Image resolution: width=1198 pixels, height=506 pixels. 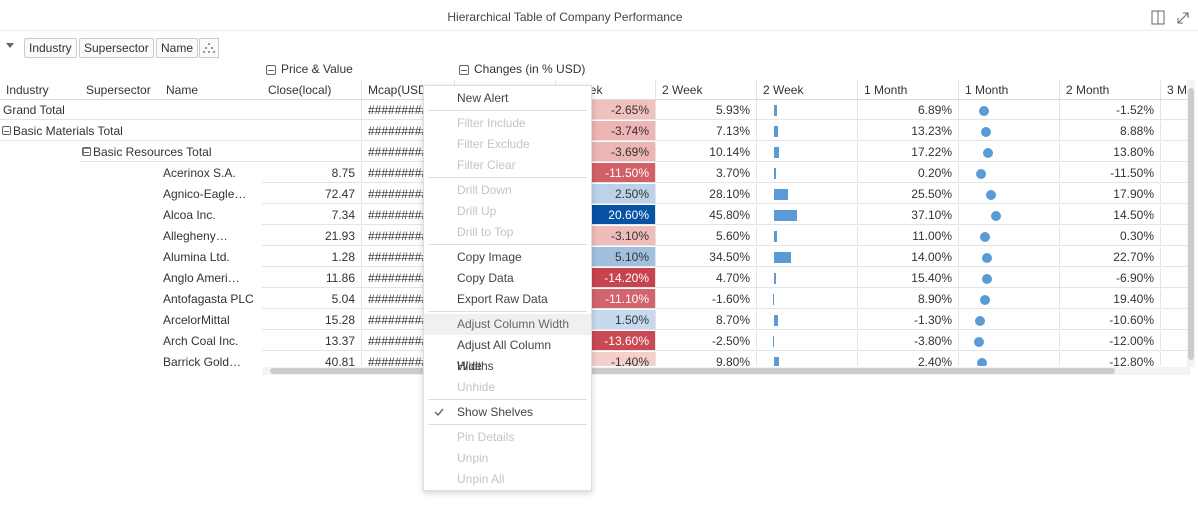 What do you see at coordinates (196, 257) in the screenshot?
I see `row-label: Alumina Ltd.` at bounding box center [196, 257].